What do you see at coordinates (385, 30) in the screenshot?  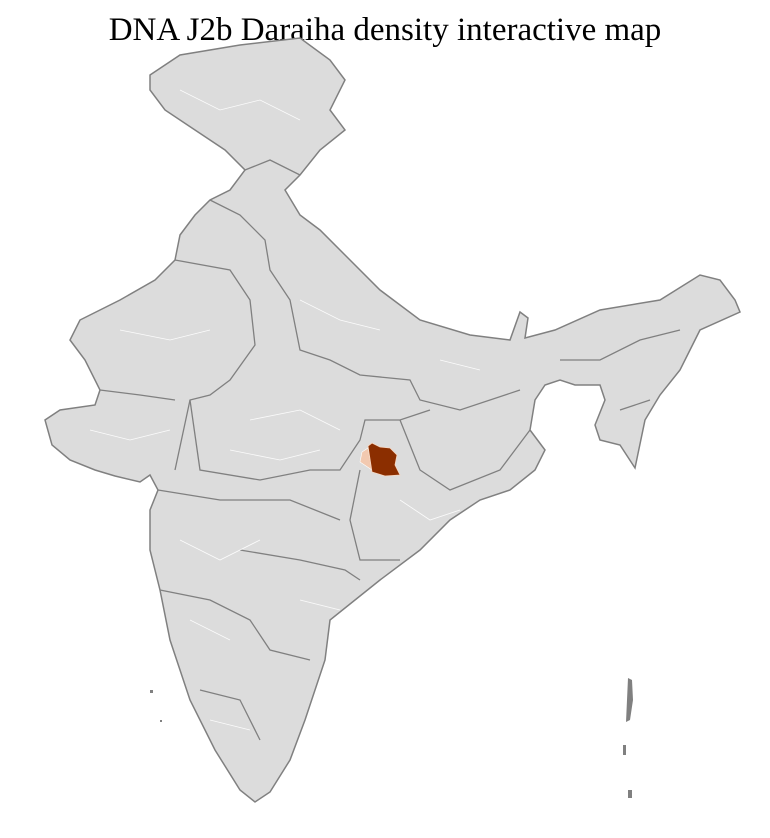 I see `map-title: DNA J2b Daraiha density interactive map` at bounding box center [385, 30].